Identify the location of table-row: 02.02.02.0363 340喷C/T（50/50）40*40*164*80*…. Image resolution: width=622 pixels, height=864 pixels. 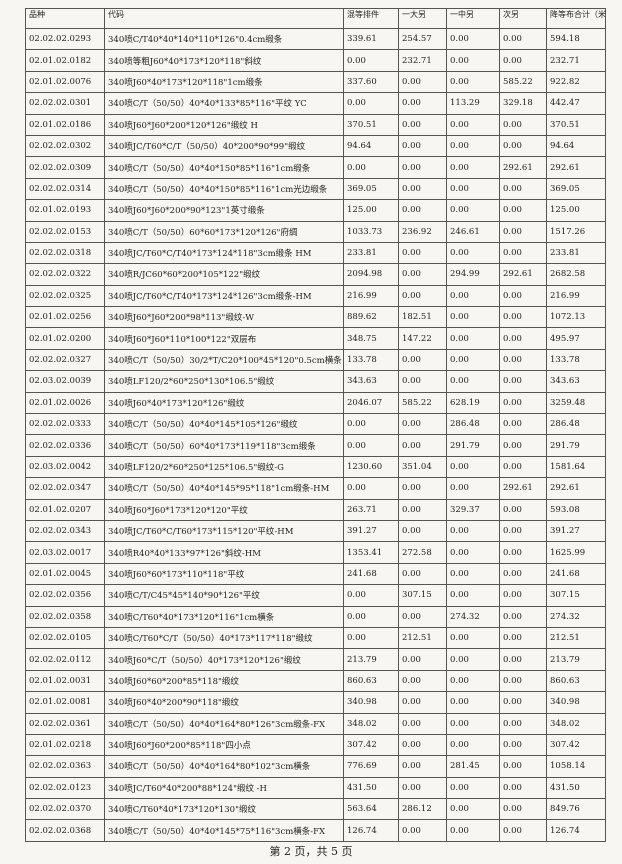
(315, 766).